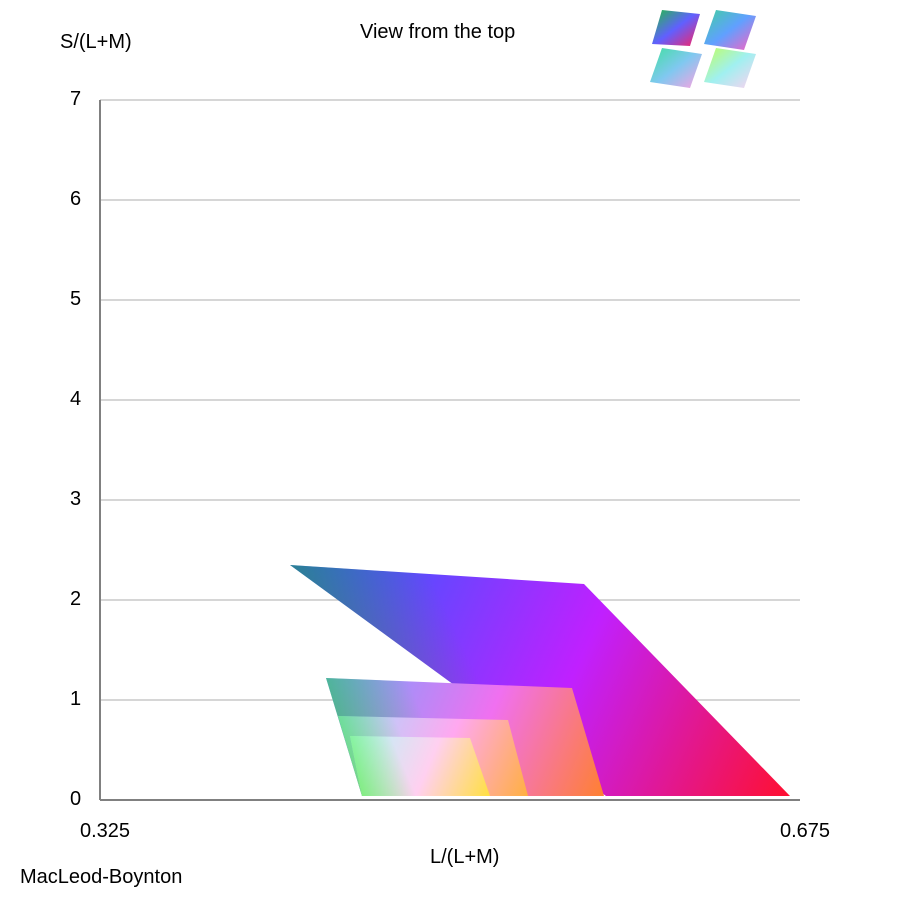  Describe the element at coordinates (730, 68) in the screenshot. I see `view-thumb-bottom-right` at that location.